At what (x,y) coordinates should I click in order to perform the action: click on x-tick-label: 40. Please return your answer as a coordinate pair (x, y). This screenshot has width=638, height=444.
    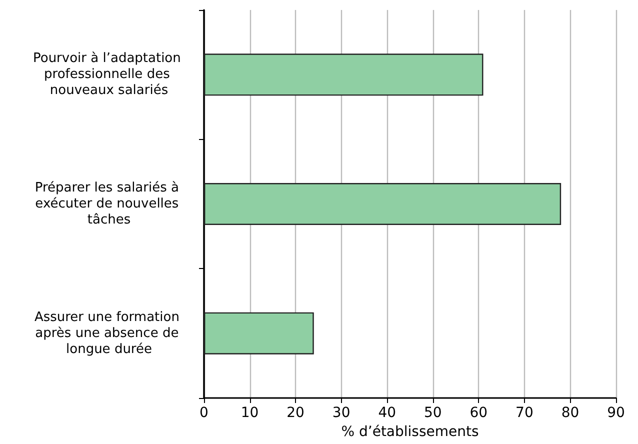
    Looking at the image, I should click on (387, 413).